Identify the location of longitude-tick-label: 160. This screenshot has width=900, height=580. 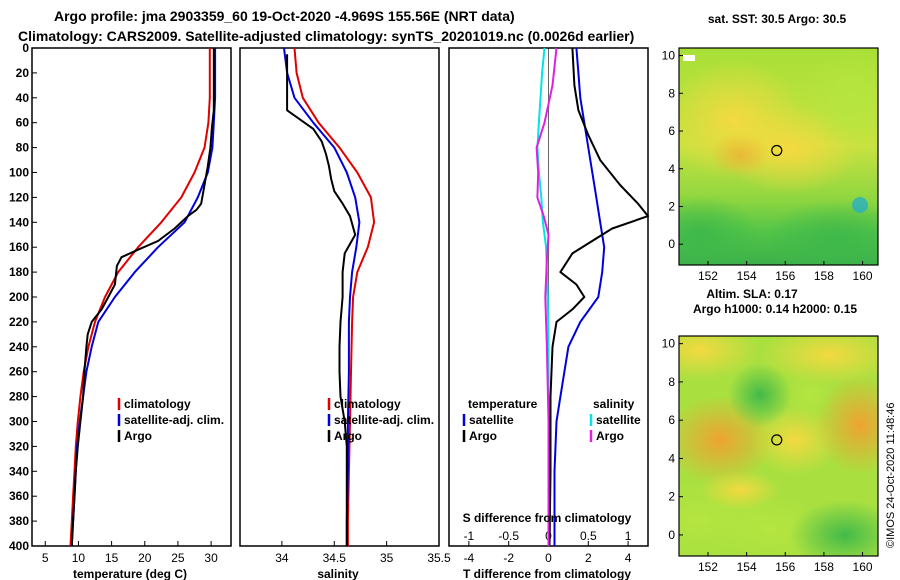
(863, 567).